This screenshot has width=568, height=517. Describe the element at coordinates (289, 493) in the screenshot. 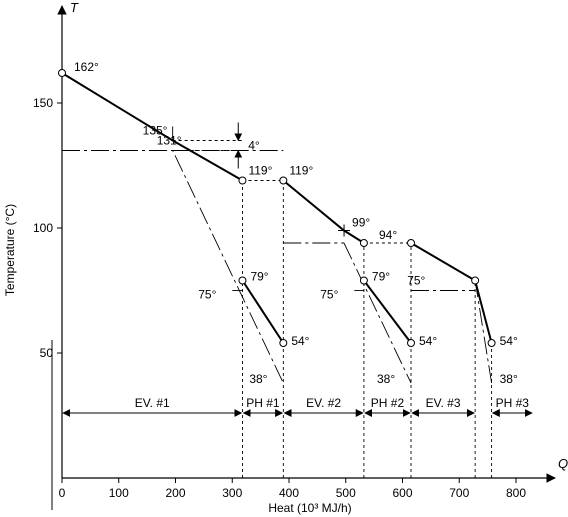

I see `x-tick-label: 400` at that location.